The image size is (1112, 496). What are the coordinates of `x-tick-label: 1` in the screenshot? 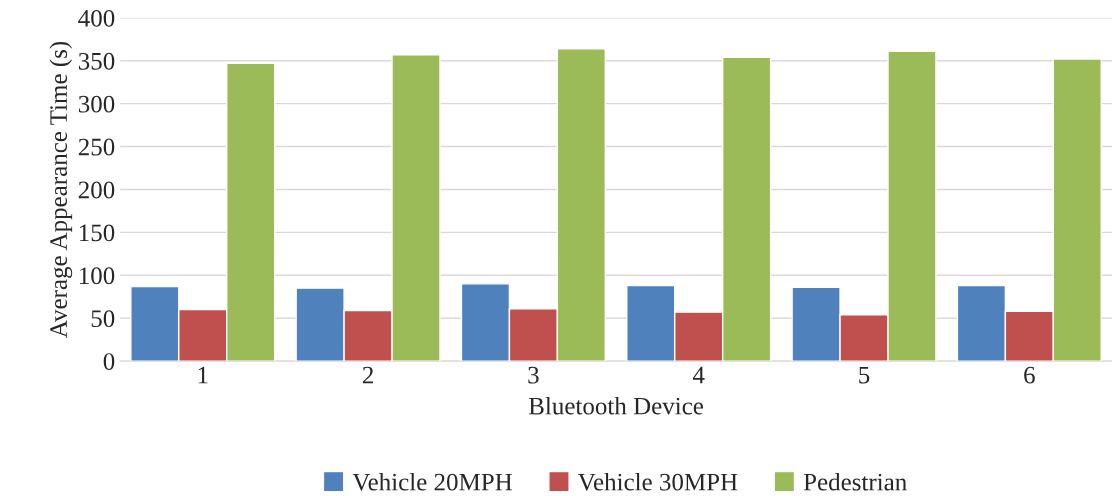 It's located at (203, 375).